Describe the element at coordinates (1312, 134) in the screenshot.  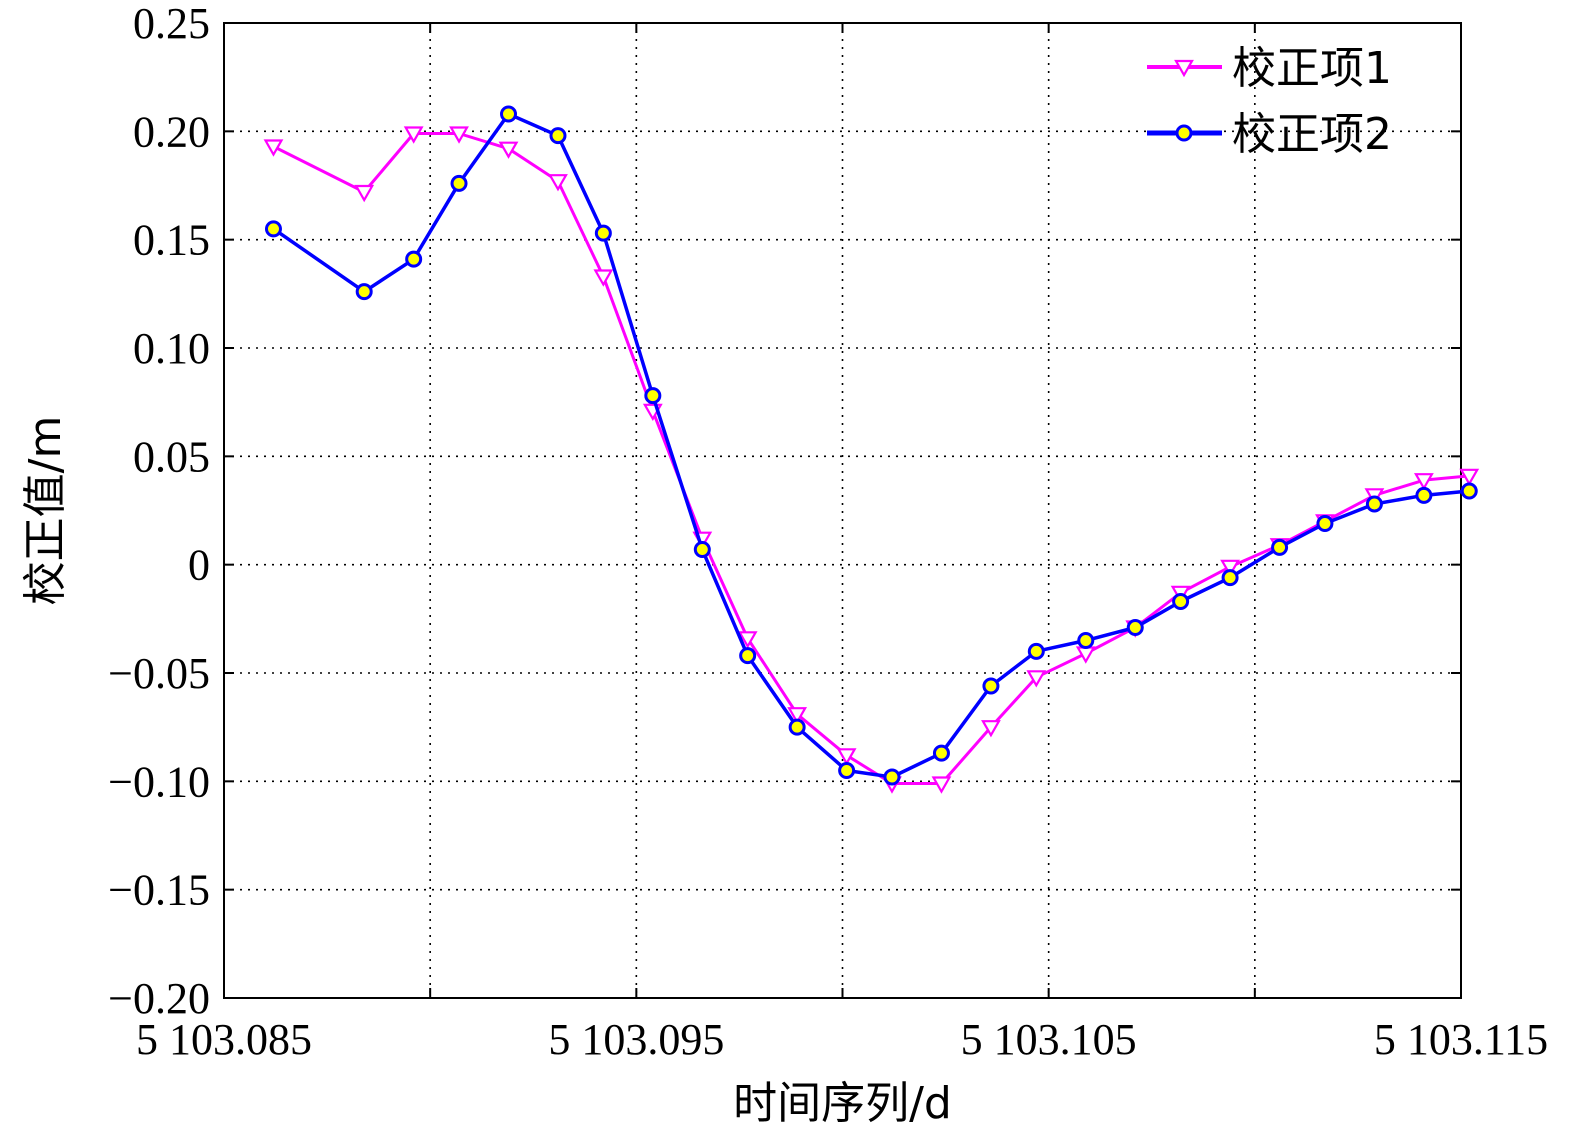
I see `legend-label-series-2: 校正项2` at that location.